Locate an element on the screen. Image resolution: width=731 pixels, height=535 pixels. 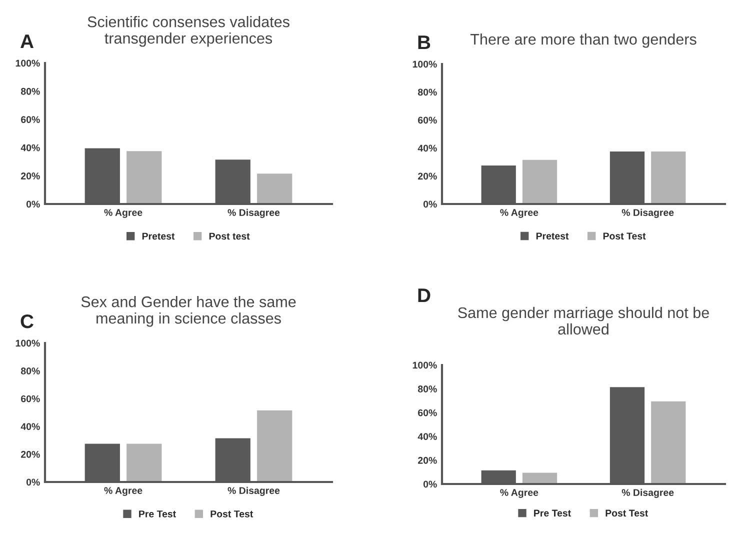
text: C is located at coordinates (27, 321).